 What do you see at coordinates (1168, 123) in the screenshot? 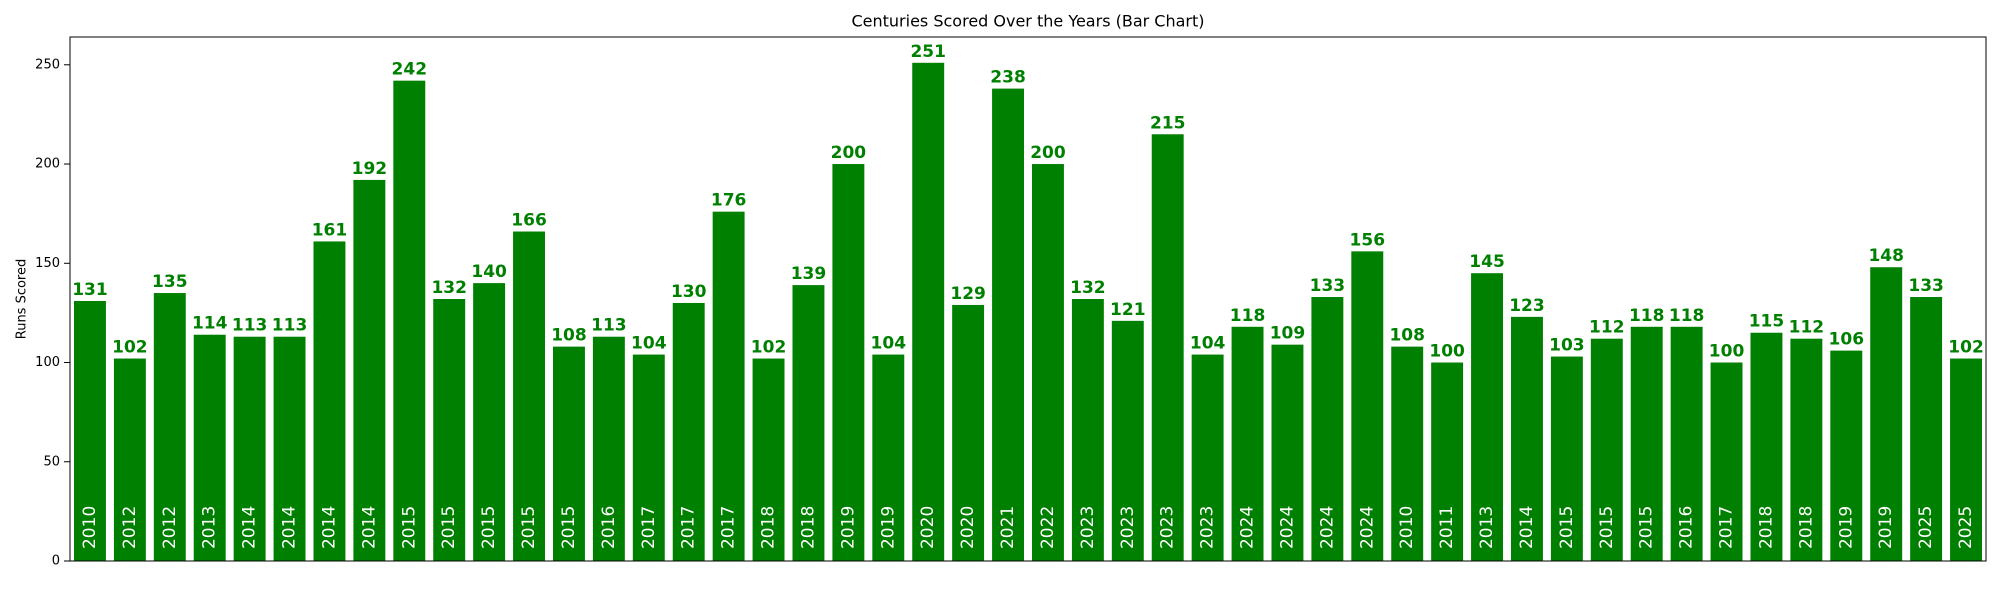
I see `value-label: 215` at bounding box center [1168, 123].